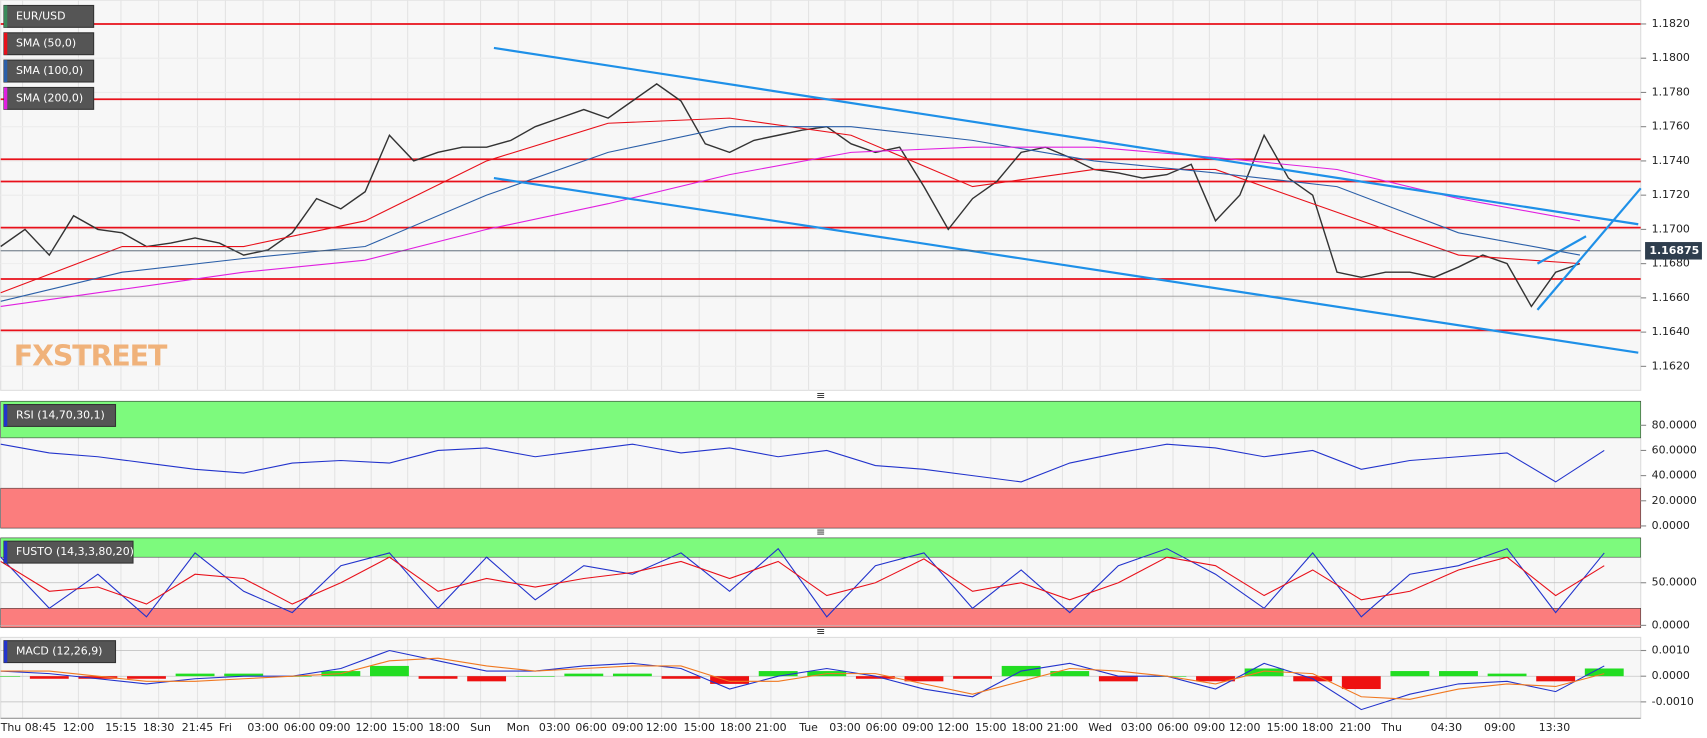 The width and height of the screenshot is (1707, 738). What do you see at coordinates (1674, 424) in the screenshot?
I see `y-tick-label: 80.0000` at bounding box center [1674, 424].